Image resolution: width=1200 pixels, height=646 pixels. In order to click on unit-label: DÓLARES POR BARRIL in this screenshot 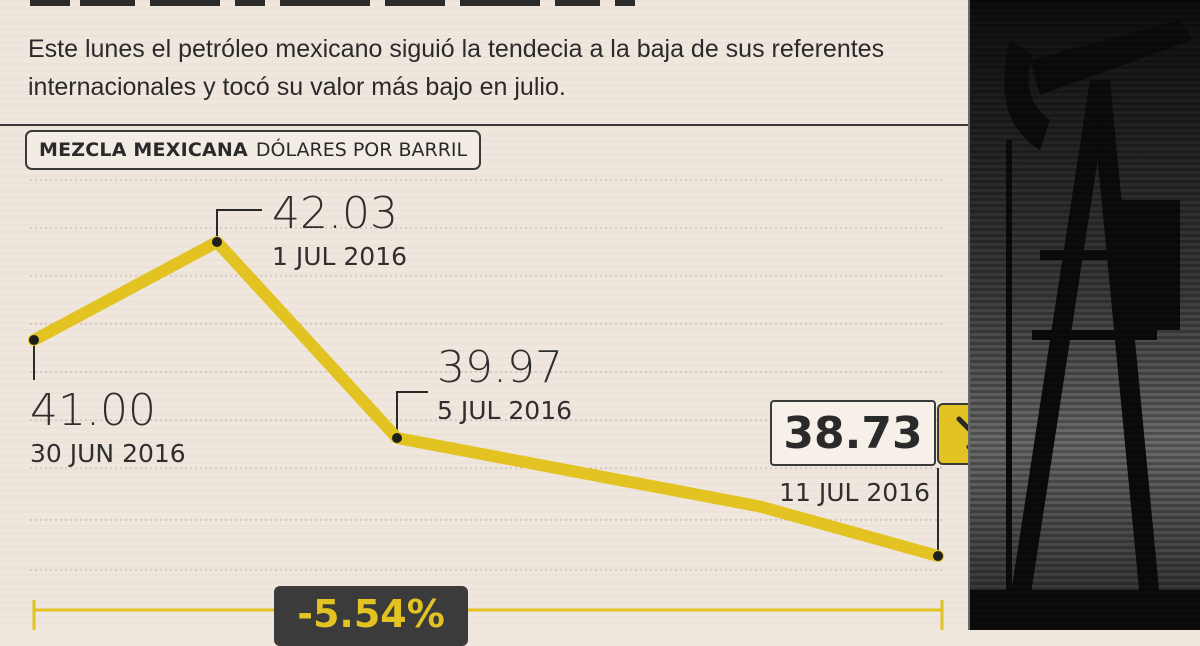, I will do `click(361, 150)`.